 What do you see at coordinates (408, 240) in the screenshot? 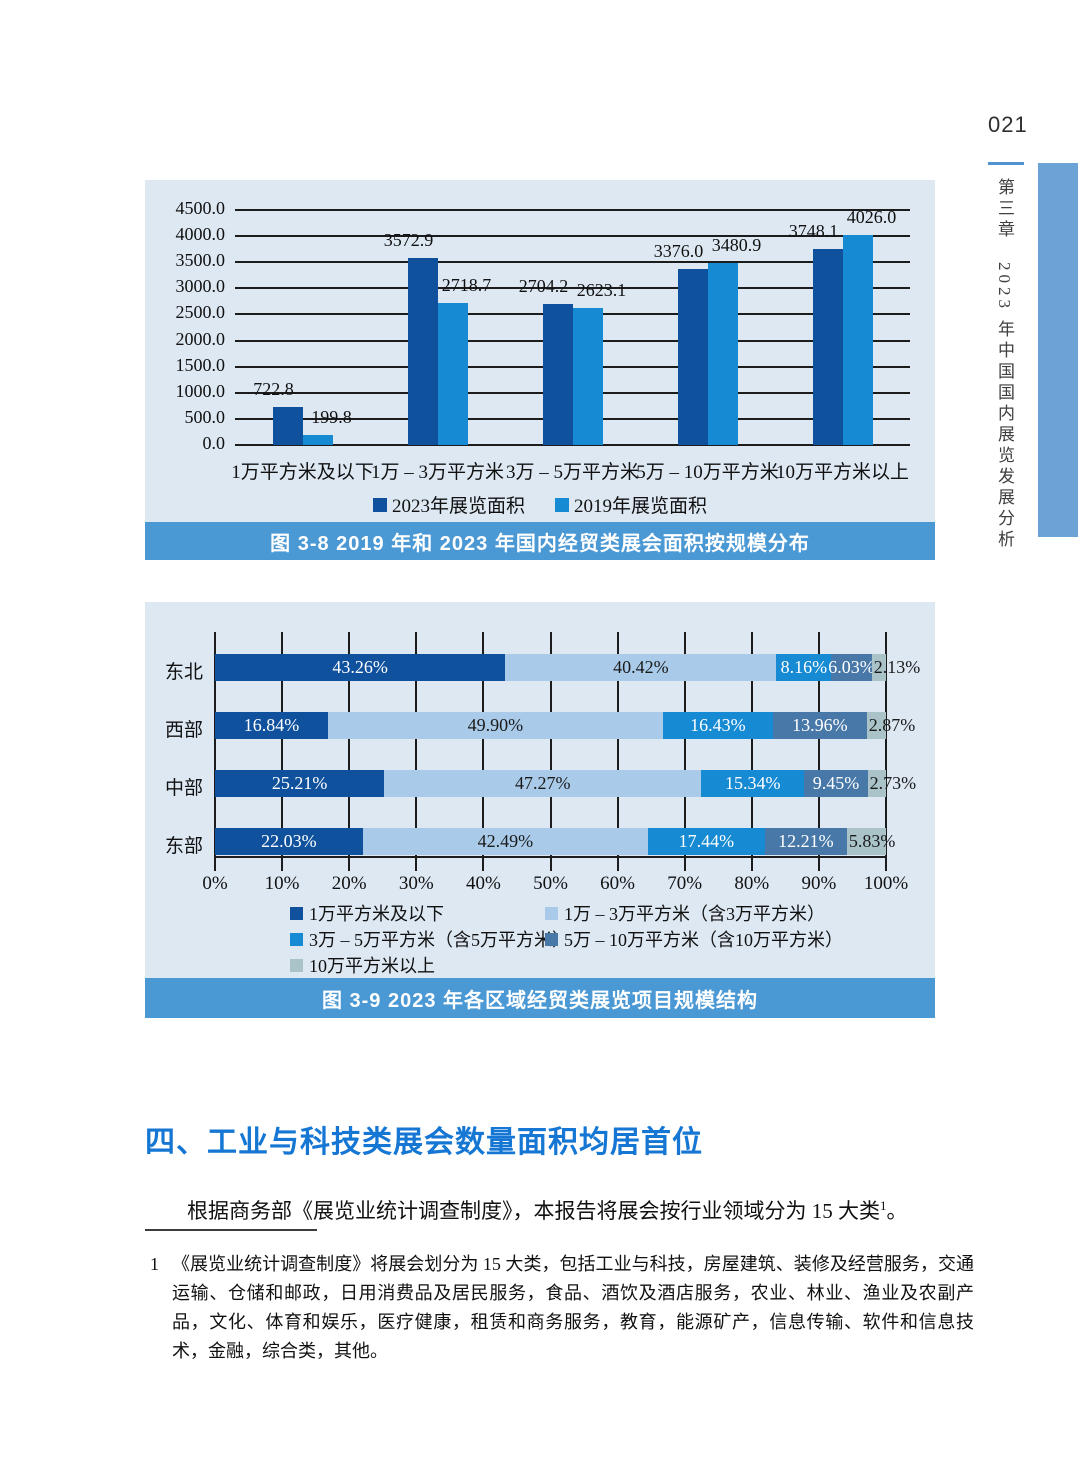
I see `bar-value-label: 3572.9` at bounding box center [408, 240].